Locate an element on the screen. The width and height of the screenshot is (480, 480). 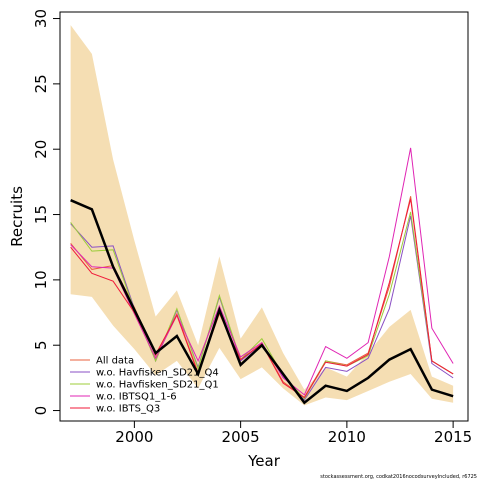
y-tick-label: 30 is located at coordinates (41, 18).